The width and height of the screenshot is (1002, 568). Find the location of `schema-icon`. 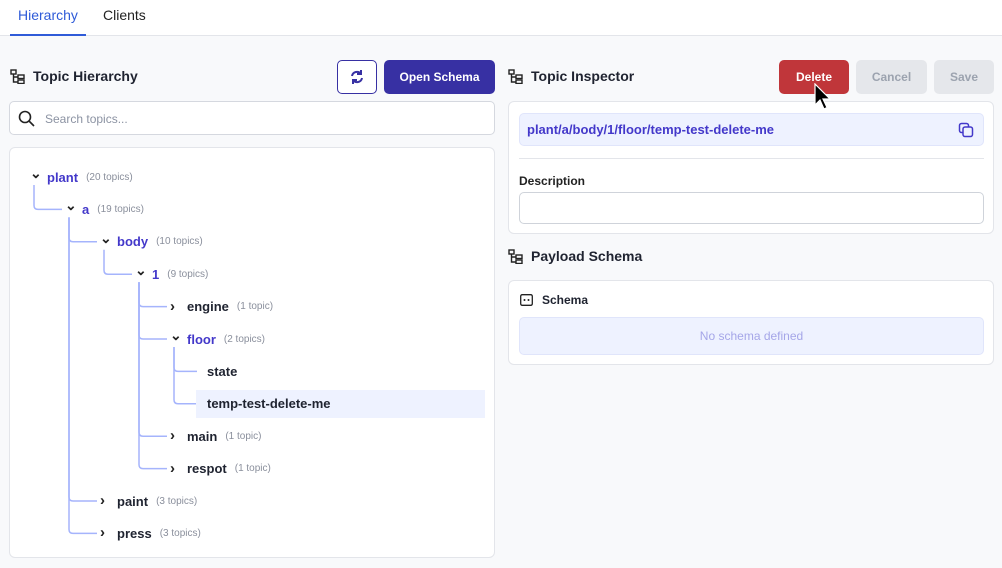

schema-icon is located at coordinates (526, 300).